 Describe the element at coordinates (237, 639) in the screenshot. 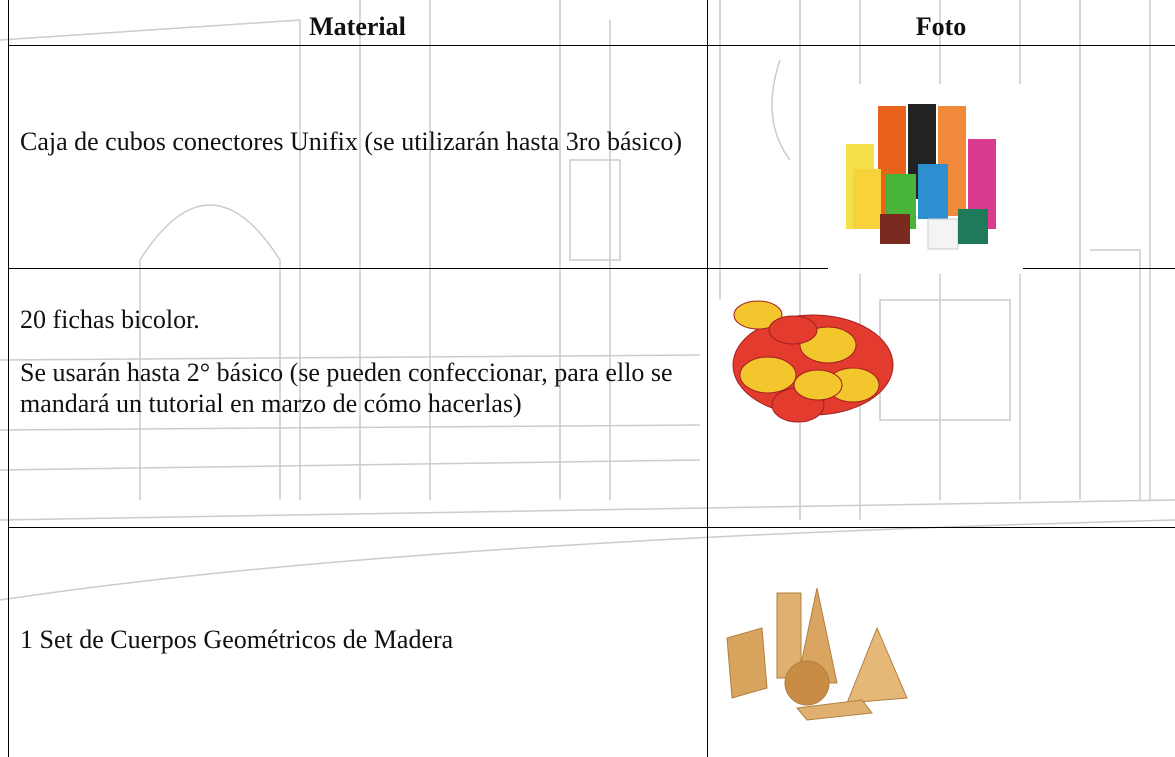

I see `cell-text: 1 Set de Cuerpos Geométricos de Madera` at that location.